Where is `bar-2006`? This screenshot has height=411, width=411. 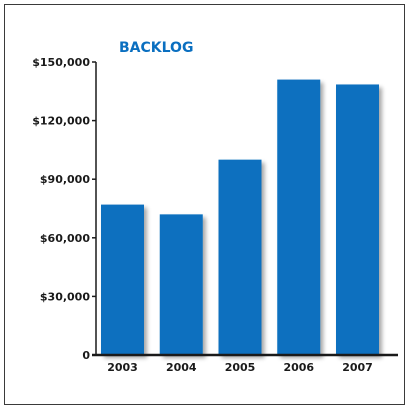 bar-2006 is located at coordinates (299, 217).